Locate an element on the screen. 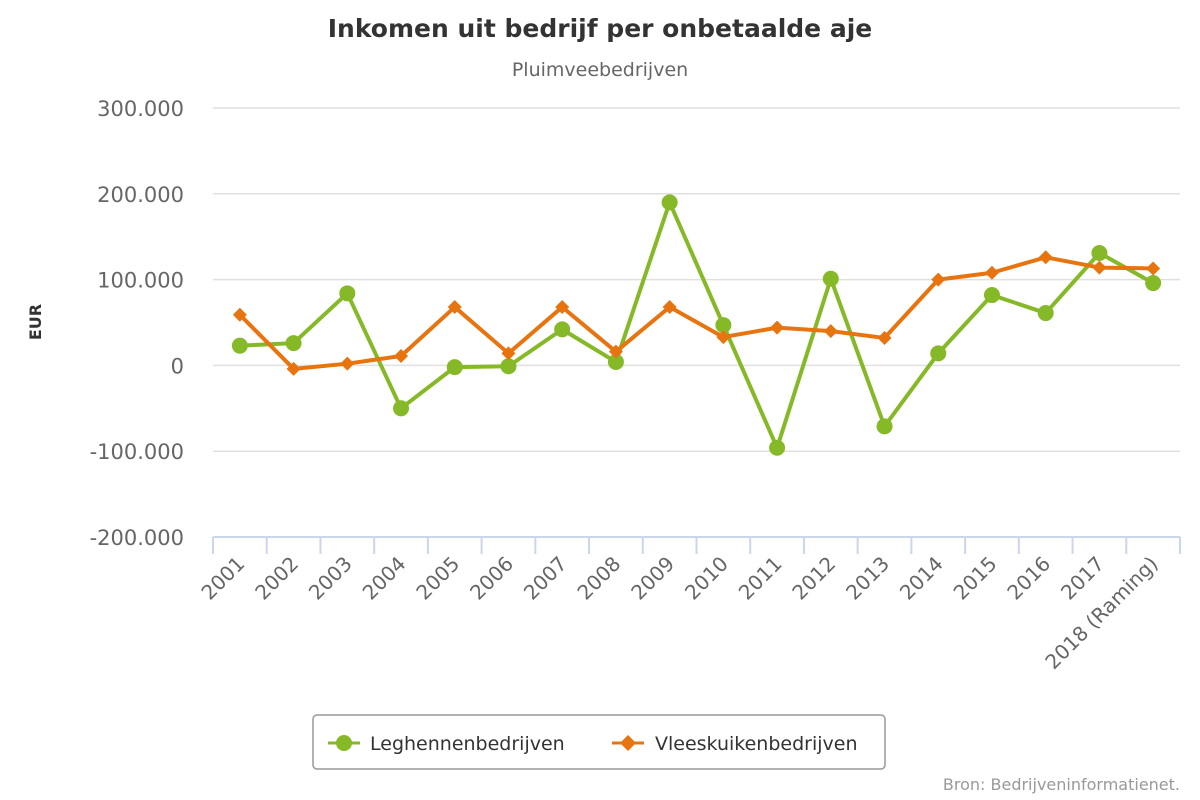 The height and width of the screenshot is (800, 1200). legend-item-vleeskuikenbedrijven: Vleeskuikenbedrijven is located at coordinates (735, 744).